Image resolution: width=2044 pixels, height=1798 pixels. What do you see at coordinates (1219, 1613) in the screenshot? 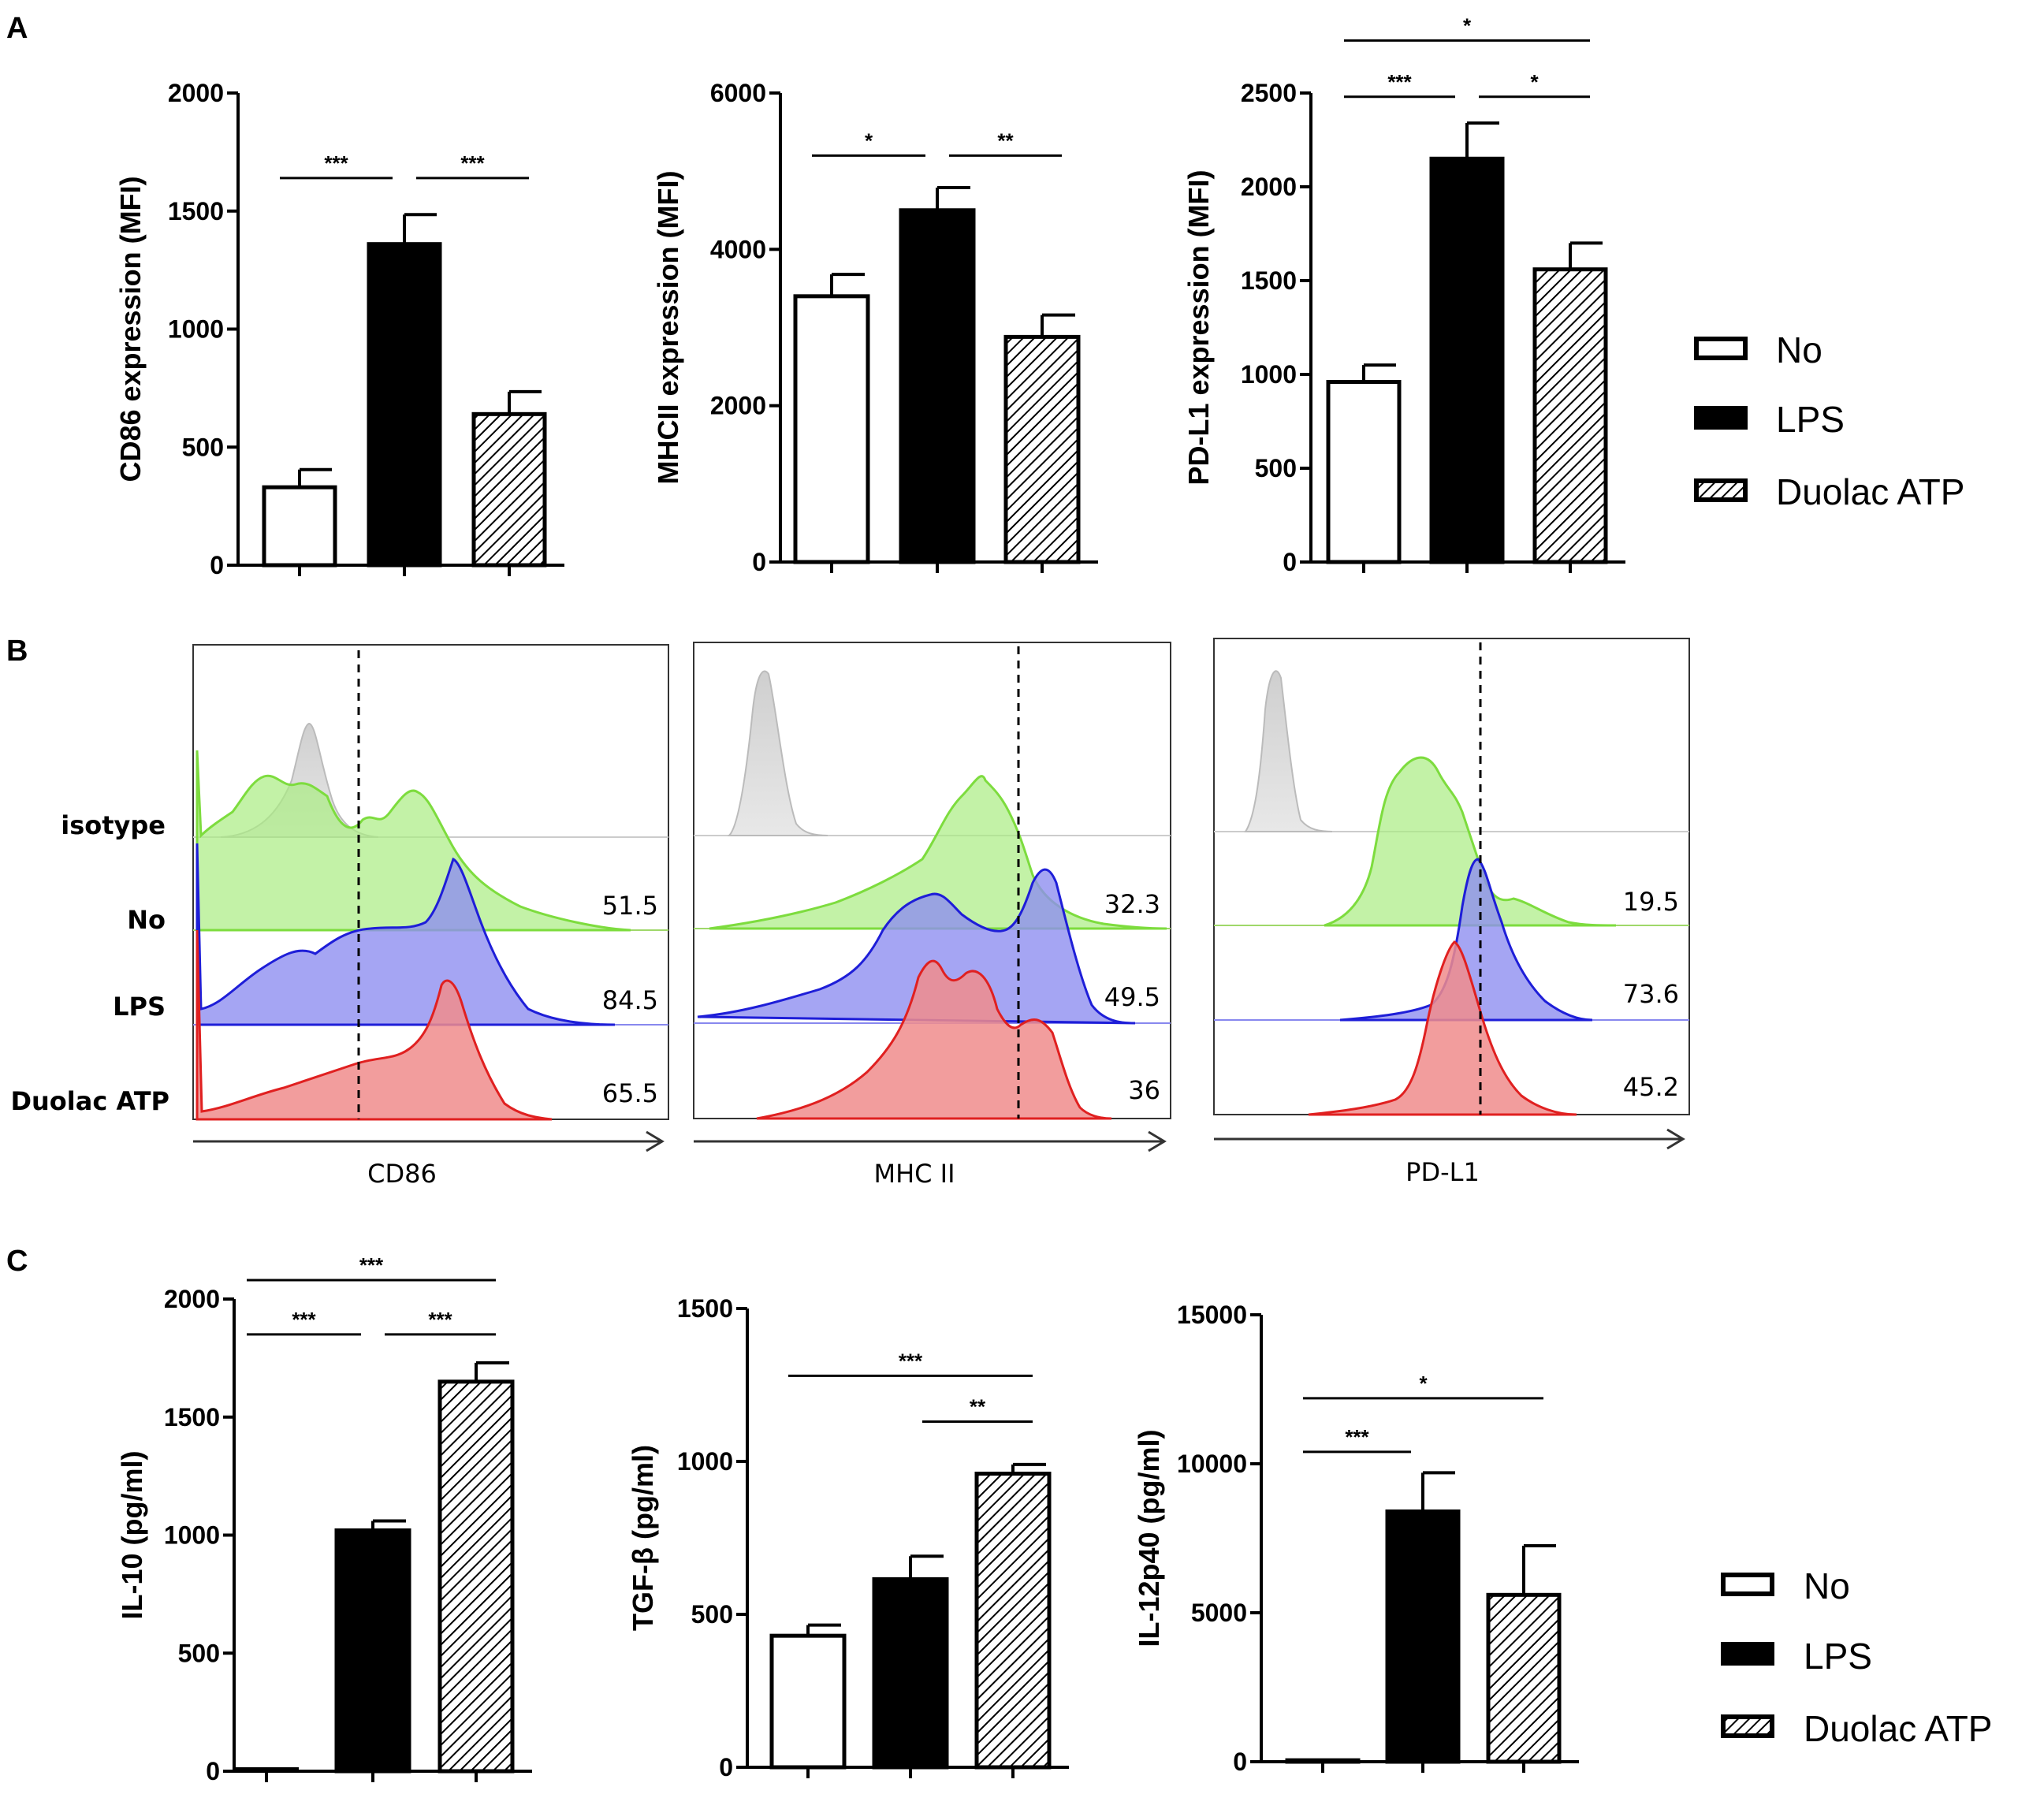
I see `y-tick-label: 5000` at bounding box center [1219, 1613].